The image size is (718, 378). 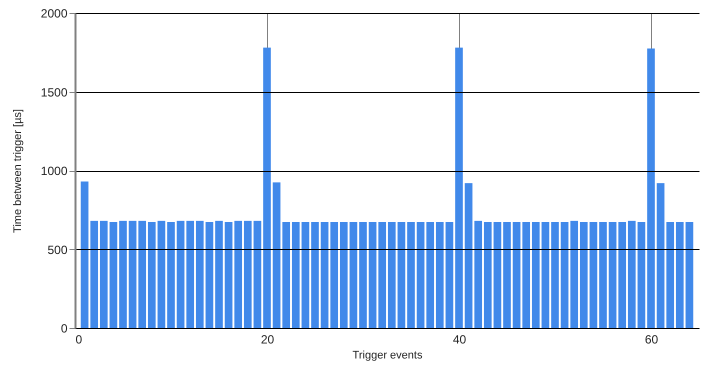 I want to click on y-tick-label: 1500, so click(x=54, y=92).